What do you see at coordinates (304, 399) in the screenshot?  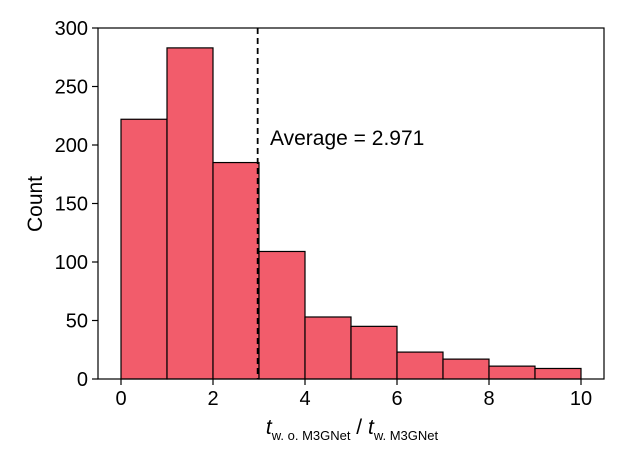 I see `x-tick-label: 4` at bounding box center [304, 399].